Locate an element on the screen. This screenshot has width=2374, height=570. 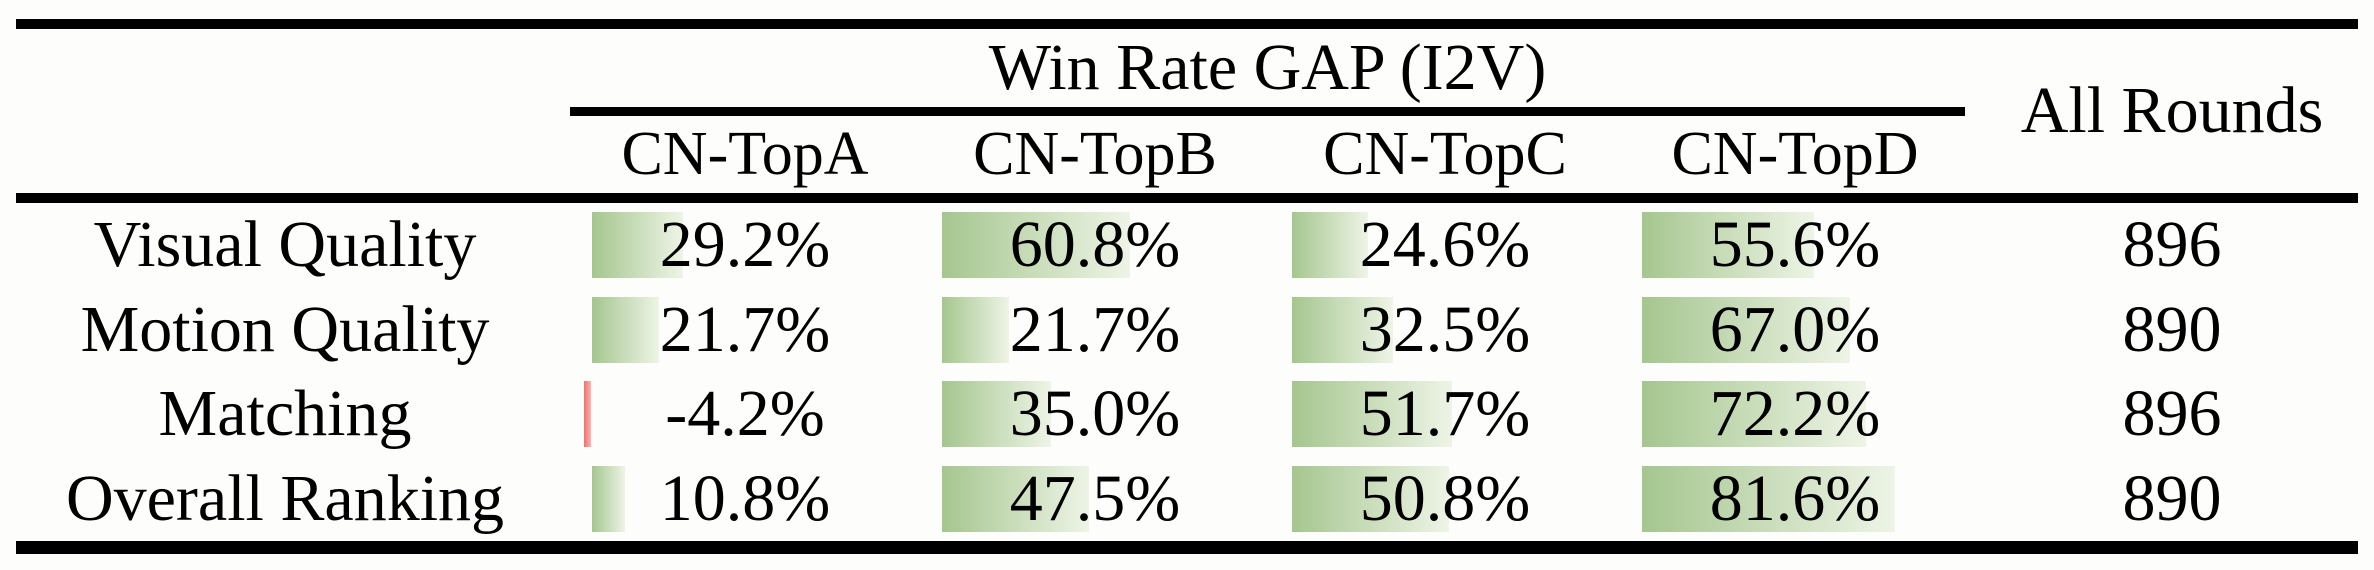
data-cell: 50.8% is located at coordinates (1445, 499).